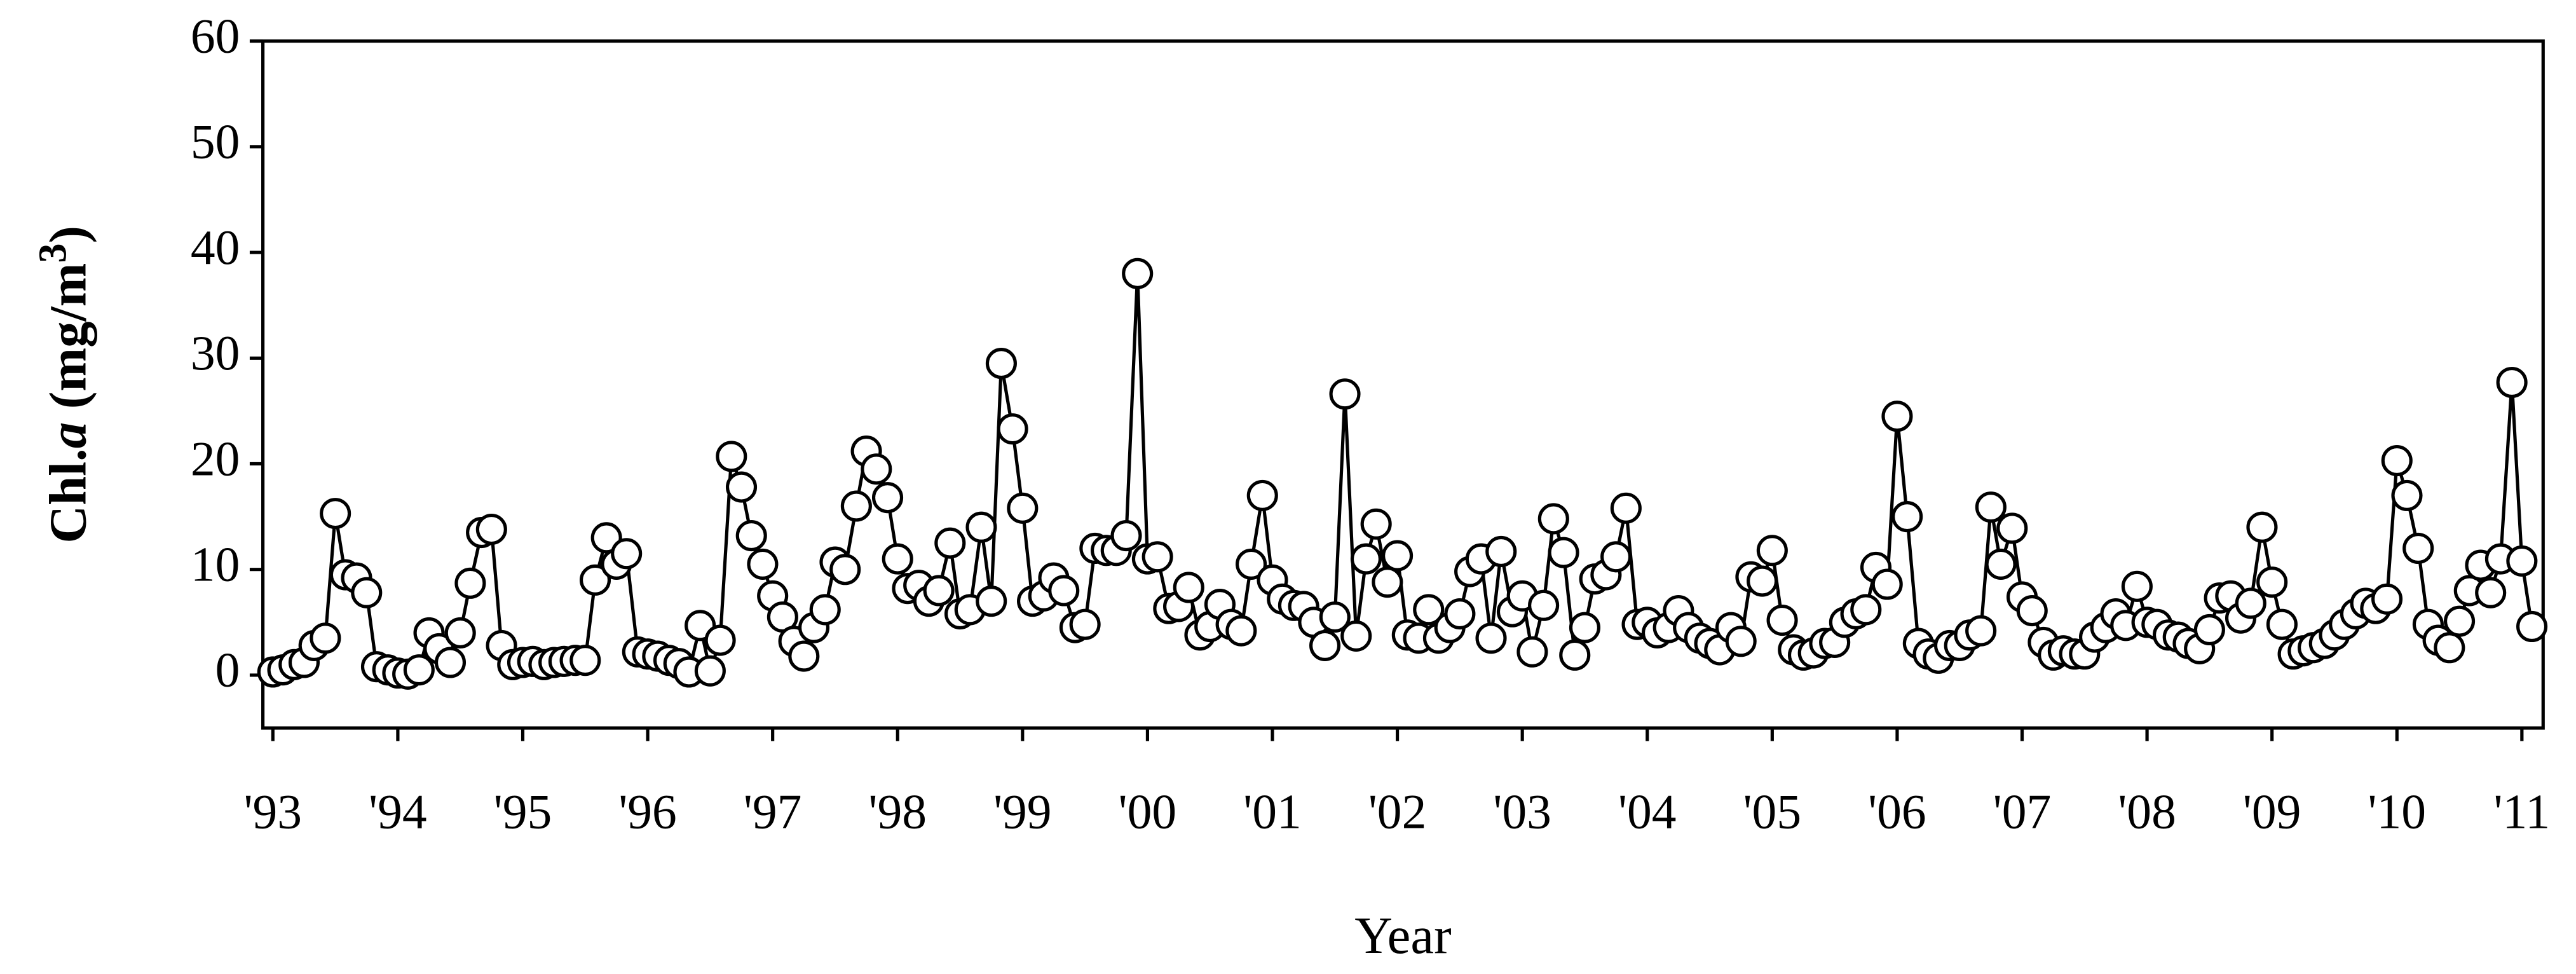 Image resolution: width=2576 pixels, height=974 pixels. Describe the element at coordinates (2272, 812) in the screenshot. I see `x-tick-label: '09` at that location.